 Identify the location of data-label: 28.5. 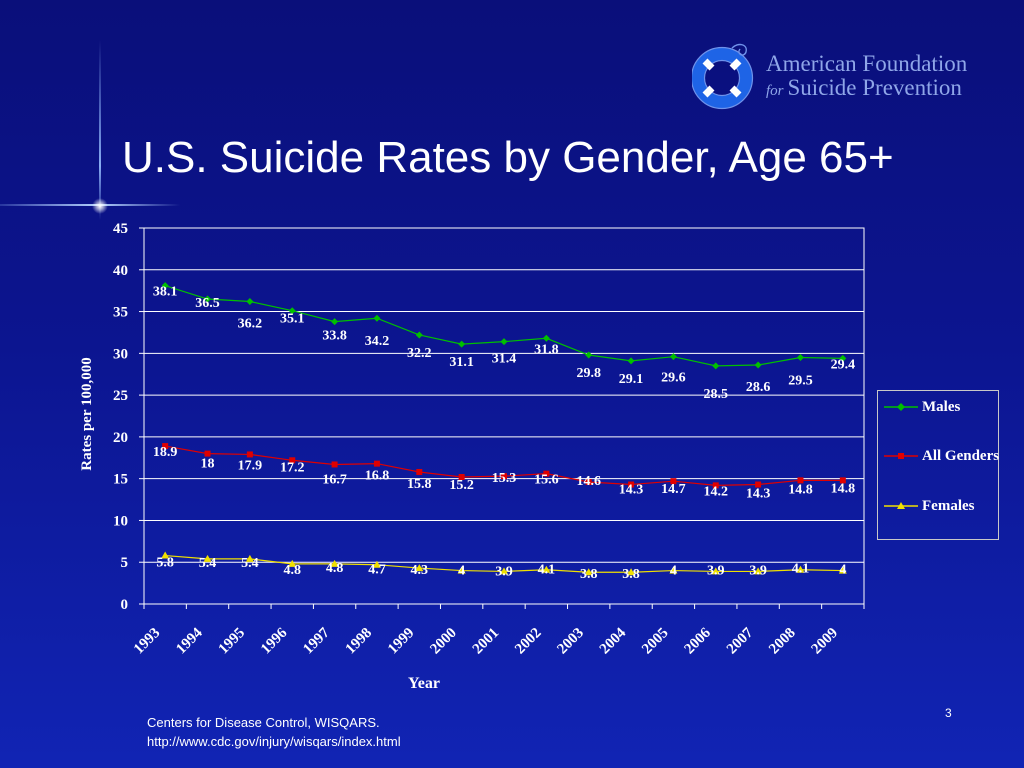
(716, 394).